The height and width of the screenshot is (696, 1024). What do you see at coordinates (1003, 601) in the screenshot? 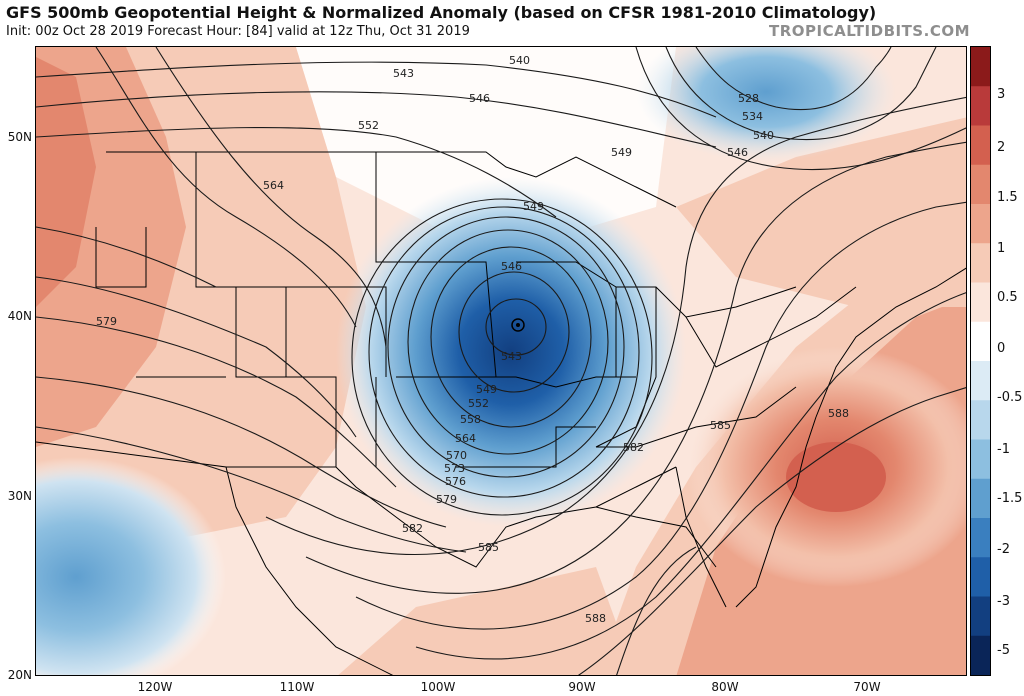
I see `colorbar-label: -3` at bounding box center [1003, 601].